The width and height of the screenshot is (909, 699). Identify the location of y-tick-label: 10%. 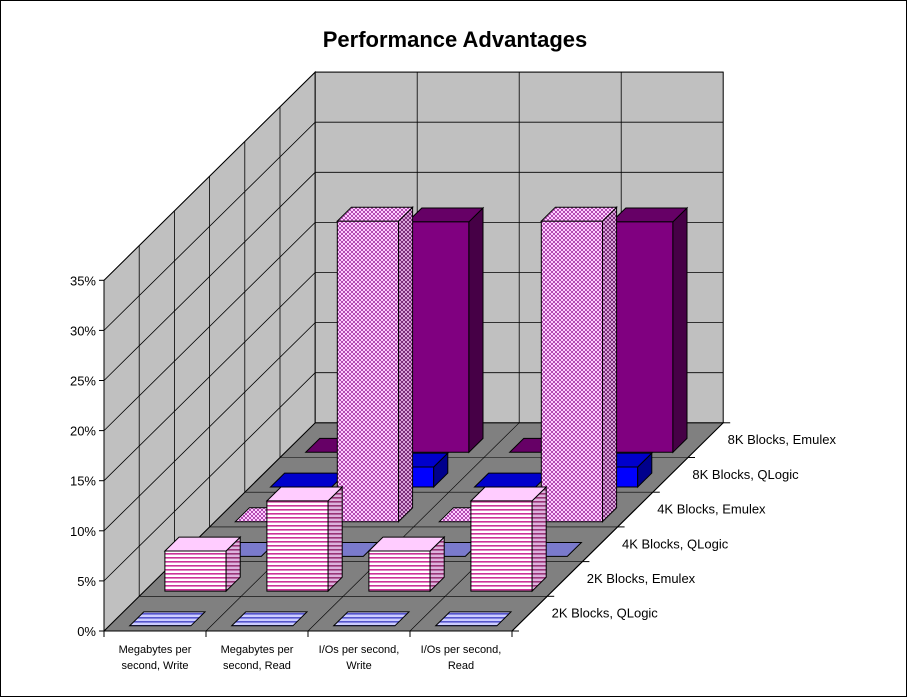
(83, 531).